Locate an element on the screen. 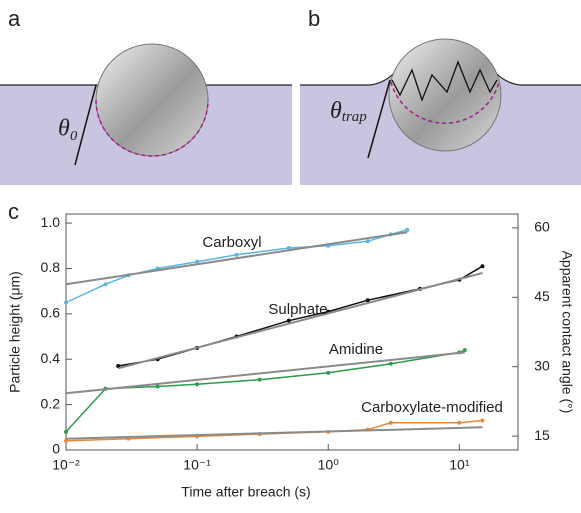  series-line is located at coordinates (265, 391).